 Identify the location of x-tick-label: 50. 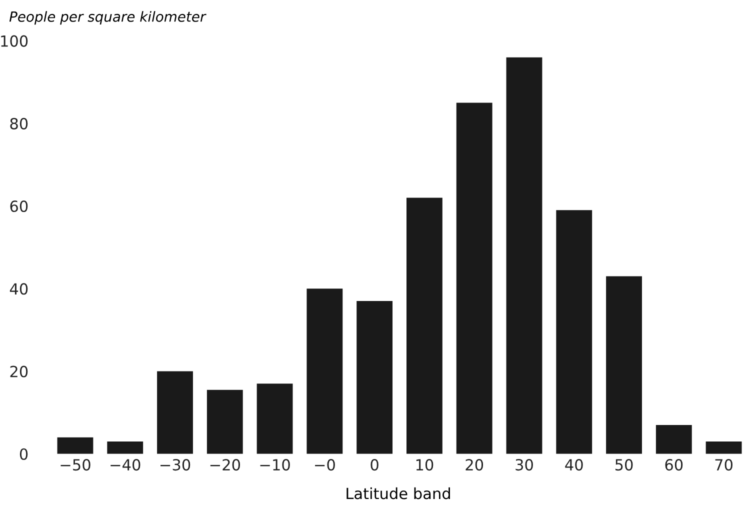
(624, 465).